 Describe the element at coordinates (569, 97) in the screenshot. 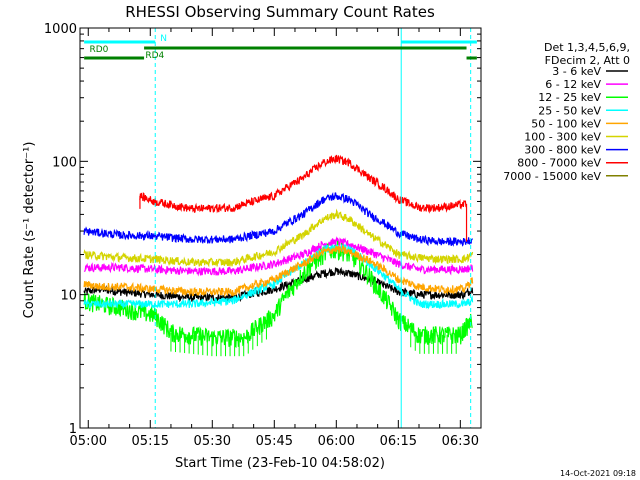

I see `legend-label: 12 - 25 keV` at that location.